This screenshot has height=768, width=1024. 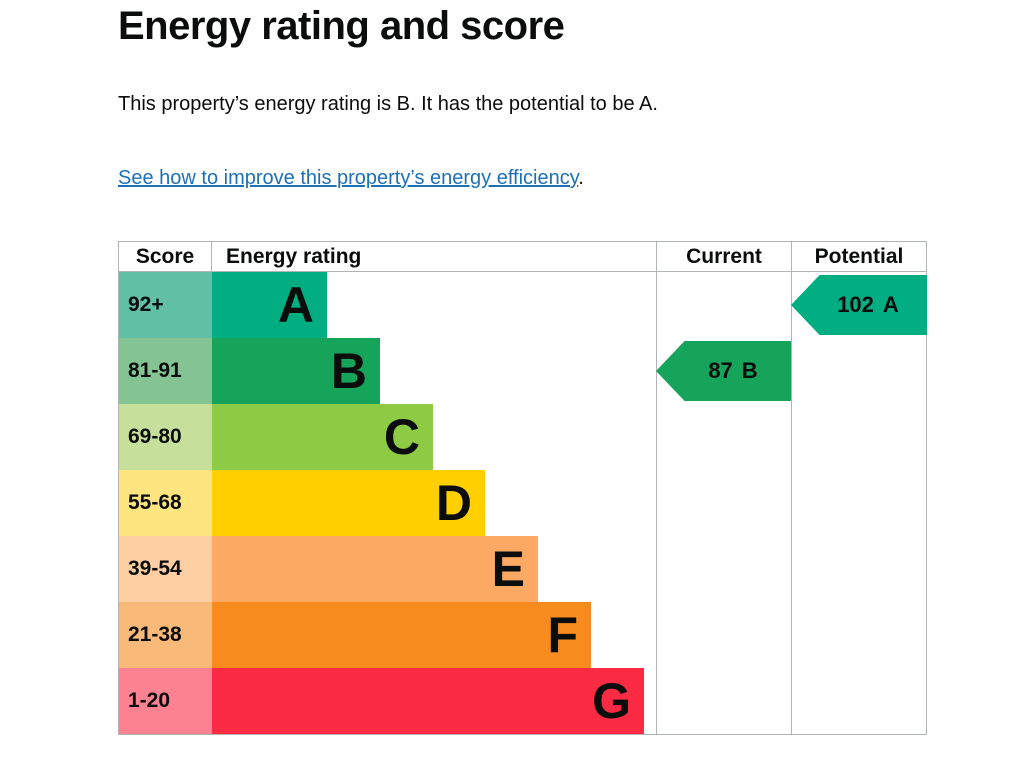 What do you see at coordinates (858, 257) in the screenshot?
I see `column-header-potential: Potential` at bounding box center [858, 257].